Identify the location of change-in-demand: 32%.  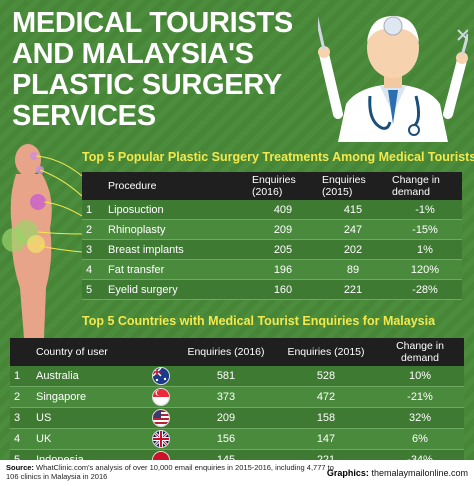
(420, 418).